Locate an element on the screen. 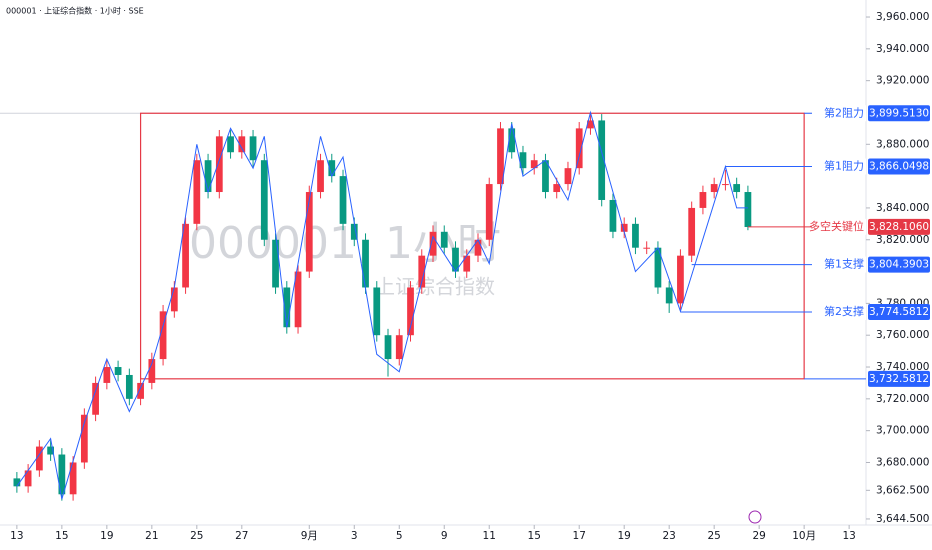  x-tick-label: 9月 is located at coordinates (309, 536).